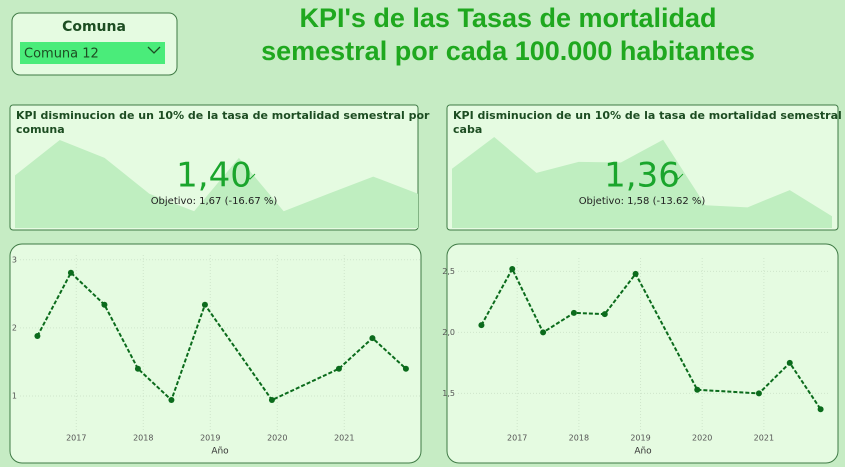  Describe the element at coordinates (651, 338) in the screenshot. I see `series-line` at that location.